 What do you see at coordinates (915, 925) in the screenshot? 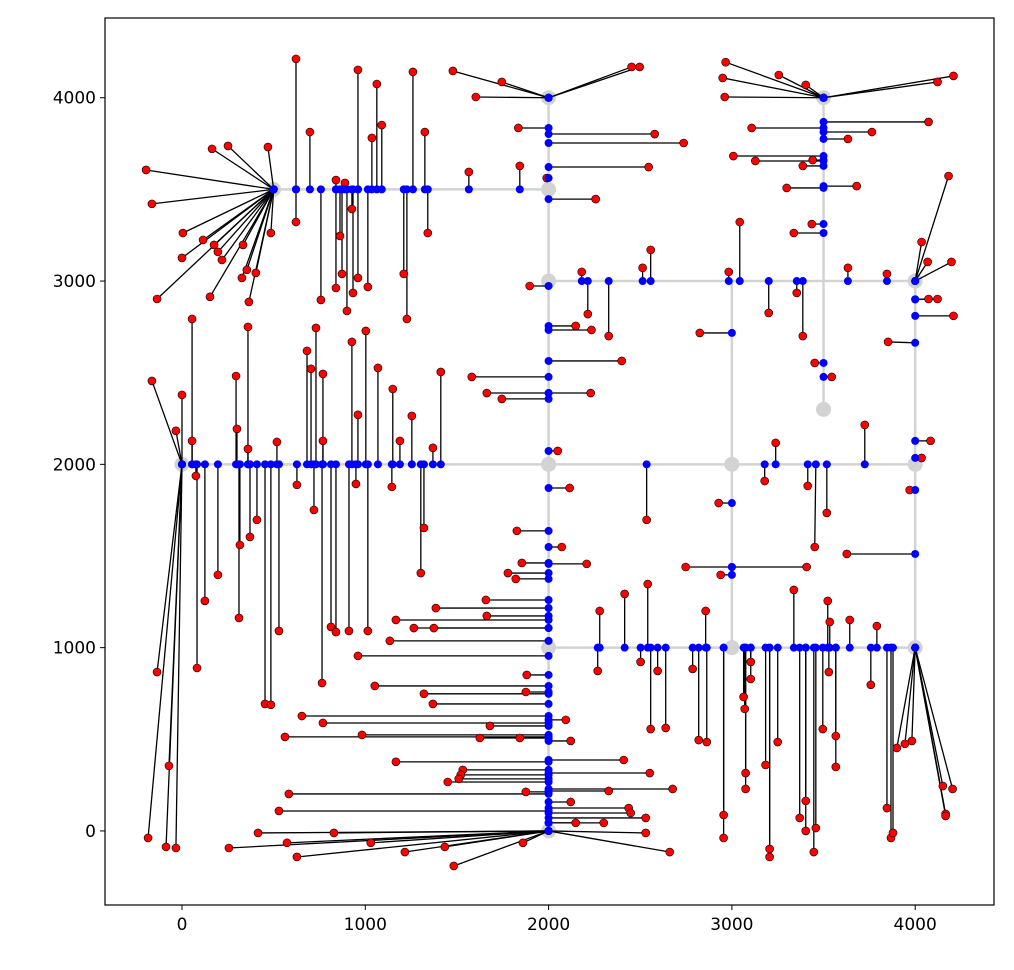
I see `x-tick-label: 4000` at bounding box center [915, 925].